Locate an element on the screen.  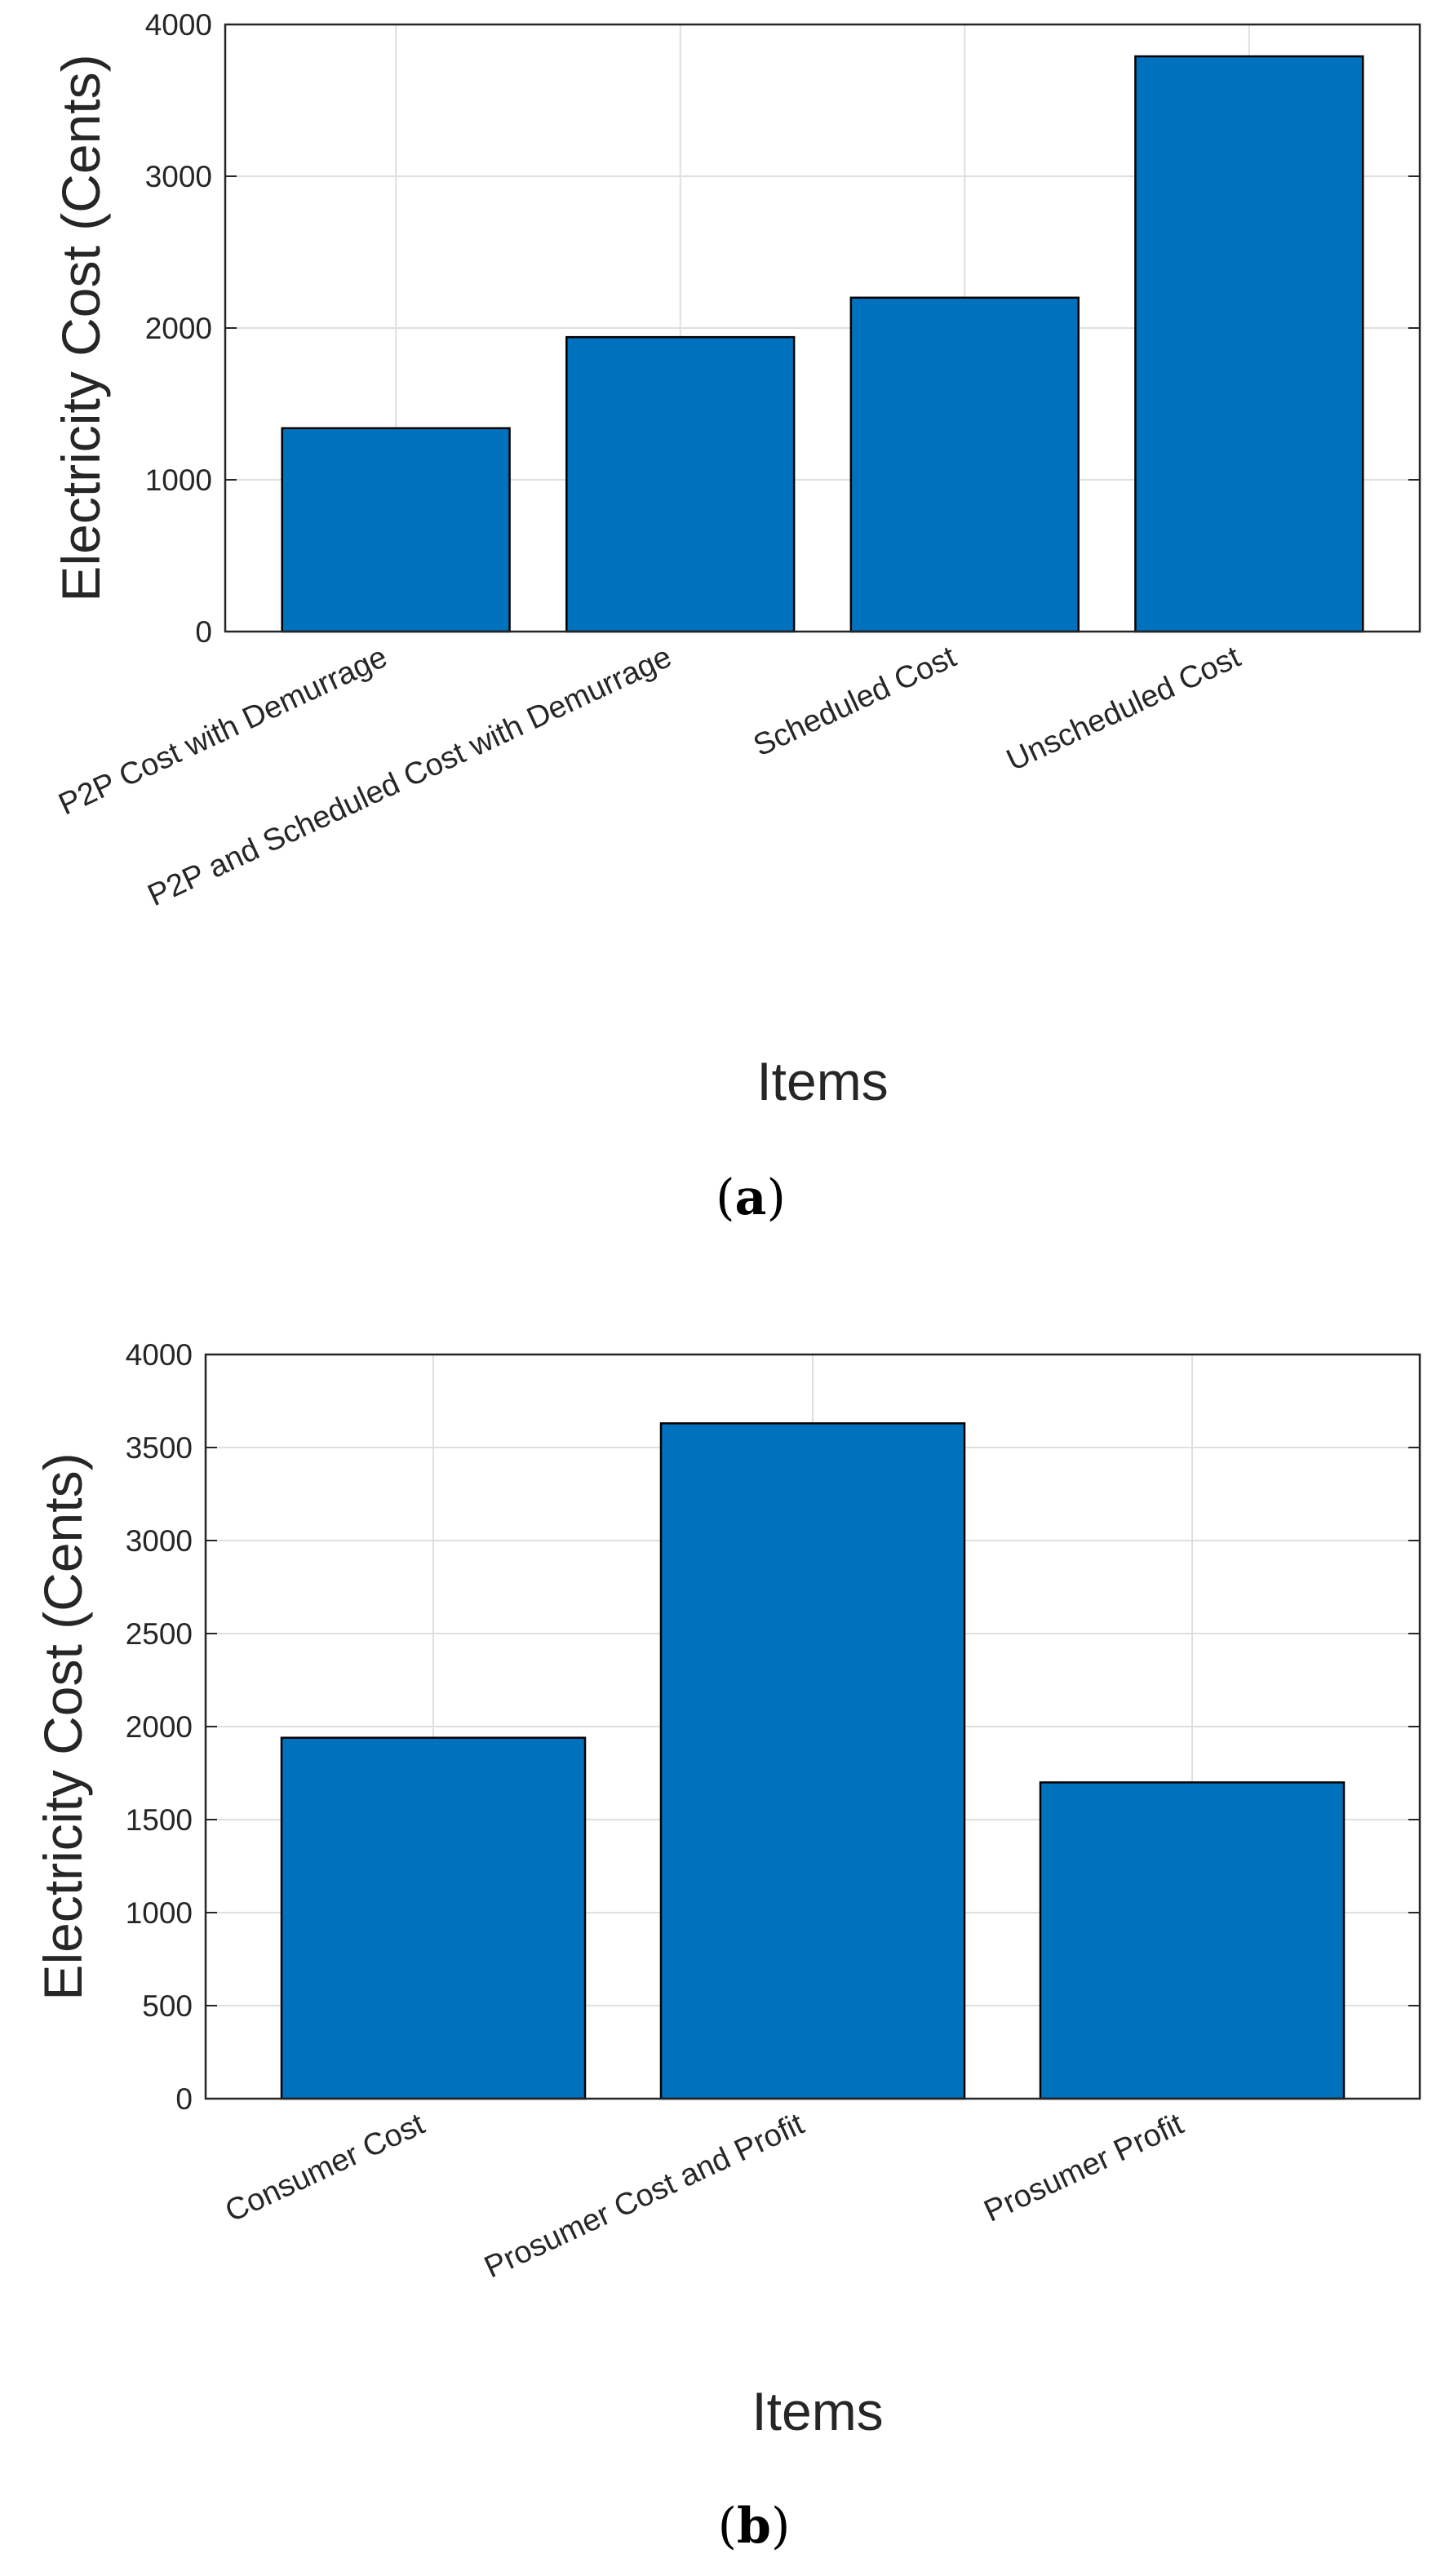
x-tick-label: P2P and Scheduled Cost with Demurrage is located at coordinates (410, 776).